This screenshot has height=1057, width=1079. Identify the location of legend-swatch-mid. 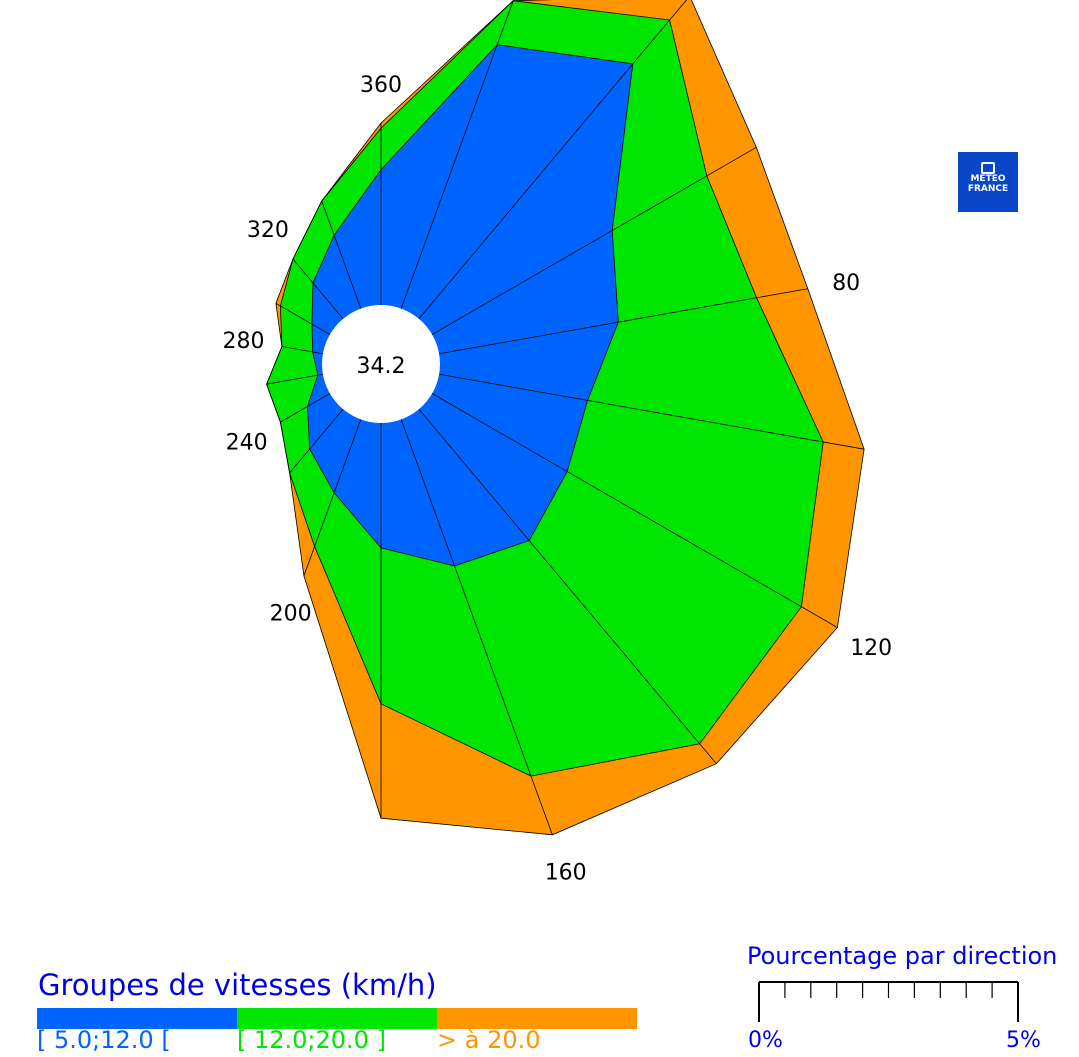
(337, 1018).